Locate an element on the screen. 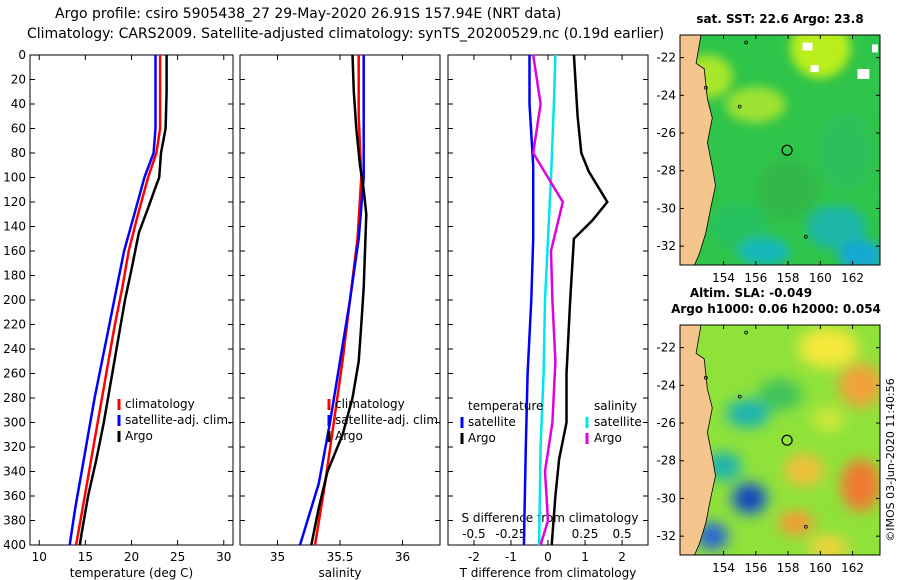  y-tick-label: 380 is located at coordinates (14, 521).